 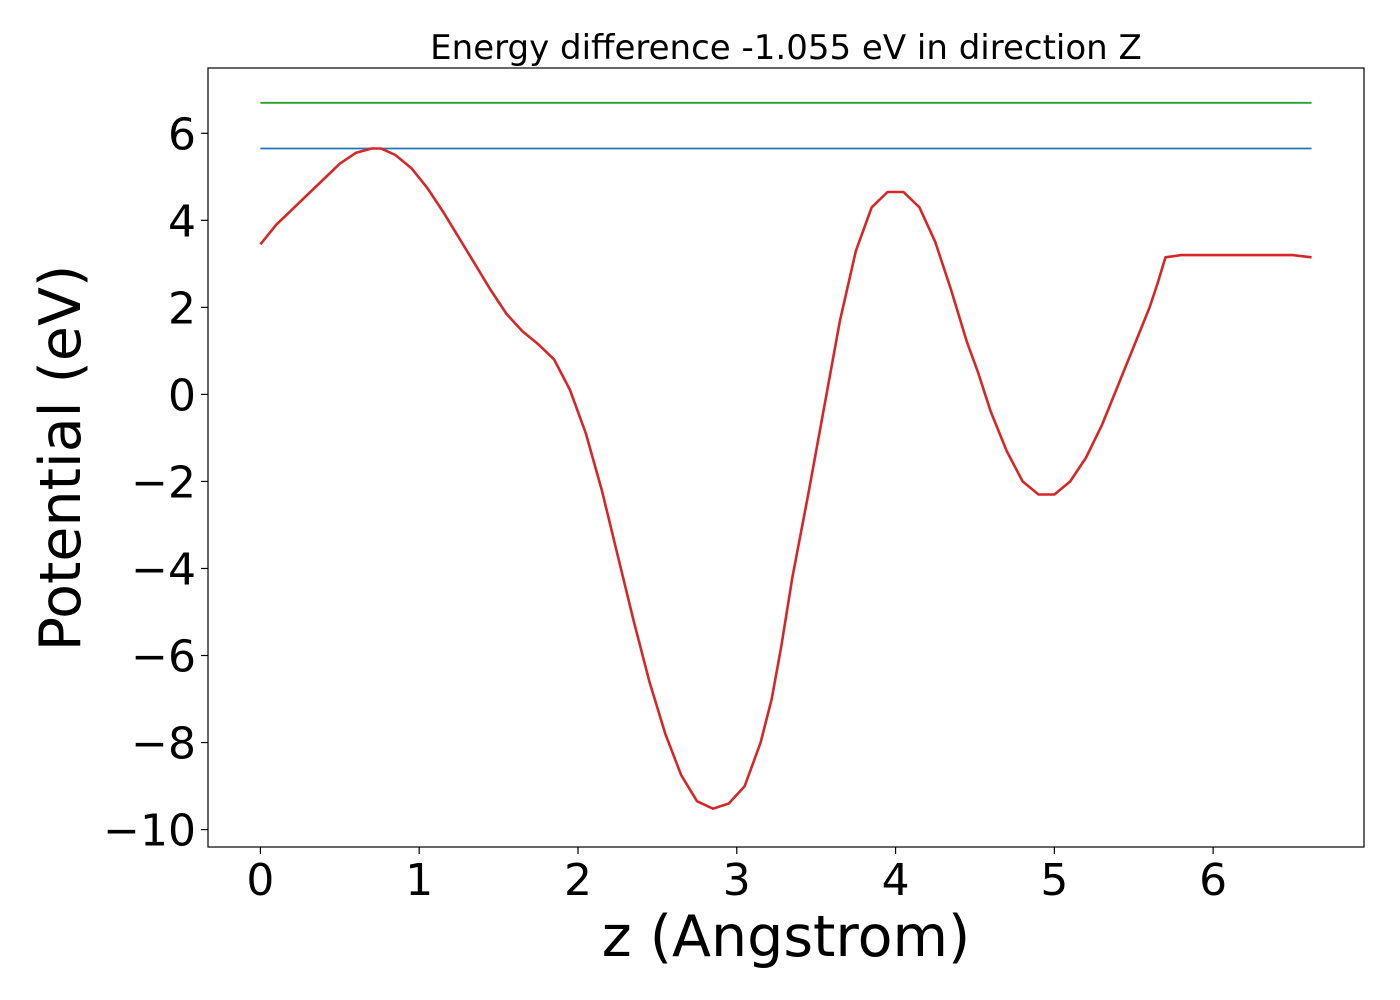 What do you see at coordinates (896, 880) in the screenshot?
I see `x-tick-label: 4` at bounding box center [896, 880].